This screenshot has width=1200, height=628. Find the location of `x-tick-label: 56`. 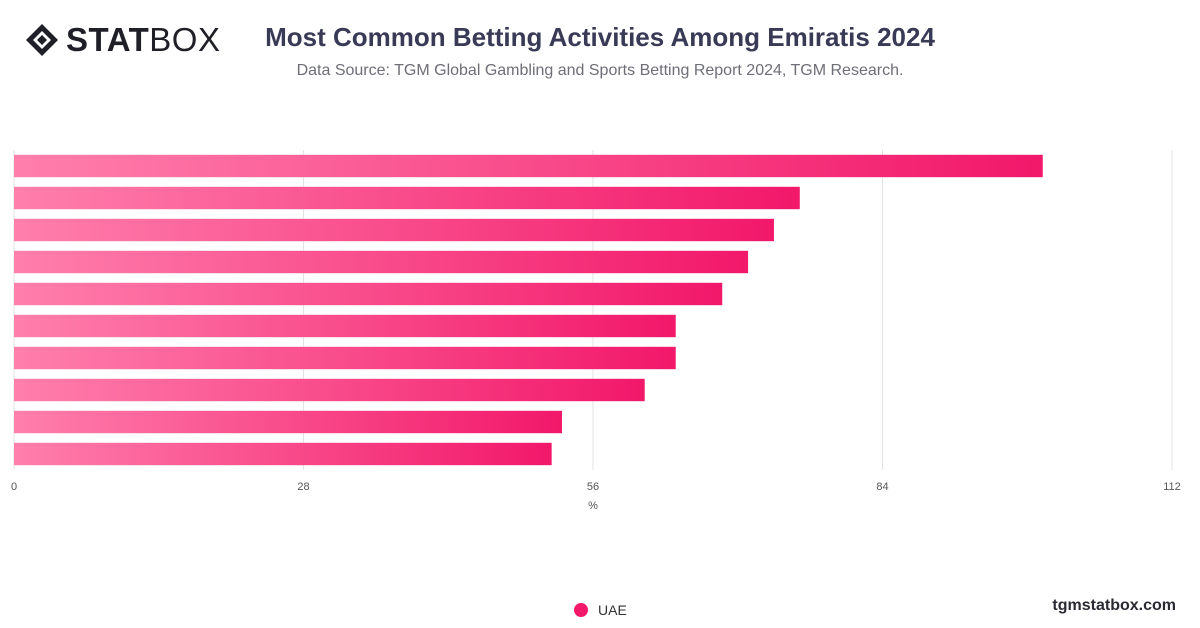

x-tick-label: 56 is located at coordinates (593, 487).